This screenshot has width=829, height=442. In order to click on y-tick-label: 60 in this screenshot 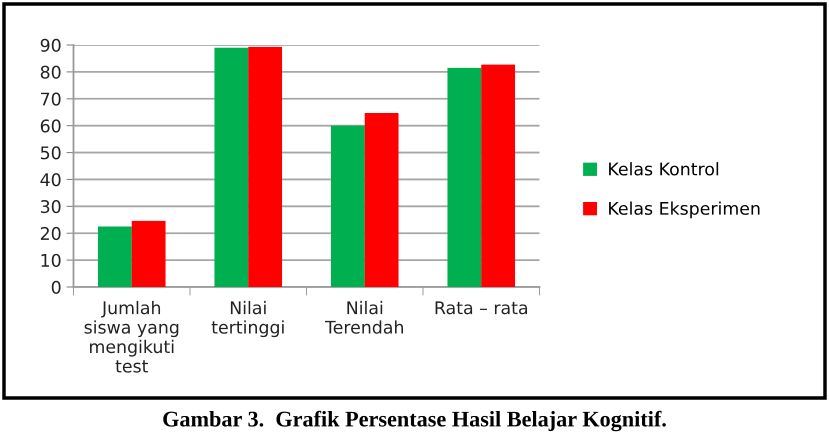, I will do `click(50, 126)`.